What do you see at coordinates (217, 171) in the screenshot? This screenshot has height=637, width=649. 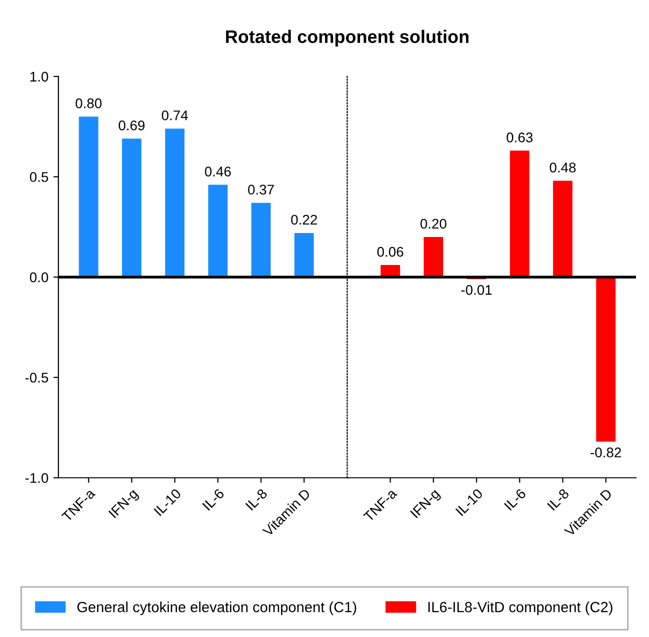 I see `data-label: 0.46` at bounding box center [217, 171].